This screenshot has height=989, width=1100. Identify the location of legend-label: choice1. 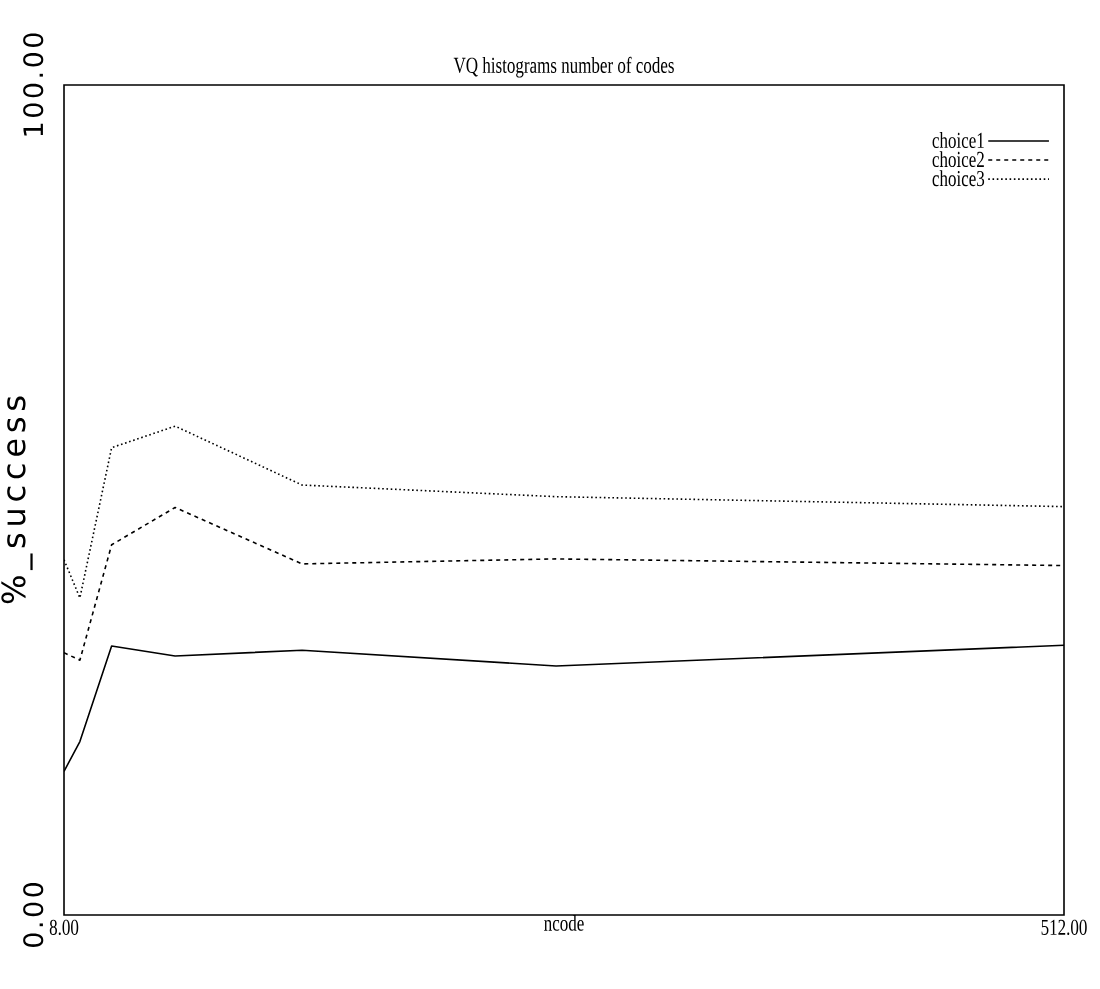
(958, 140).